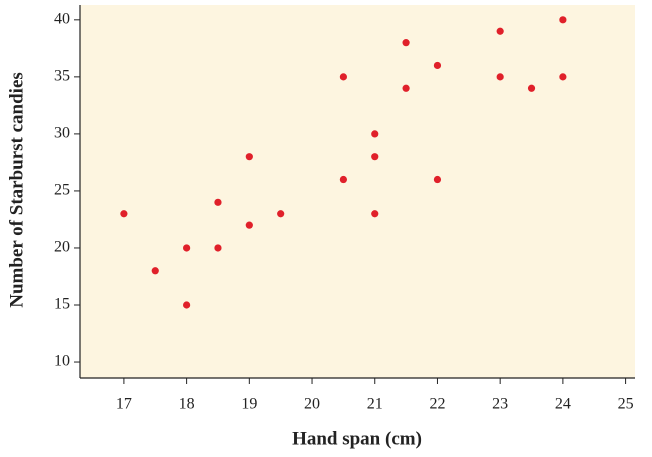 The width and height of the screenshot is (652, 457). Describe the element at coordinates (16, 190) in the screenshot. I see `y-axis-title: Number of Starburst candies` at that location.